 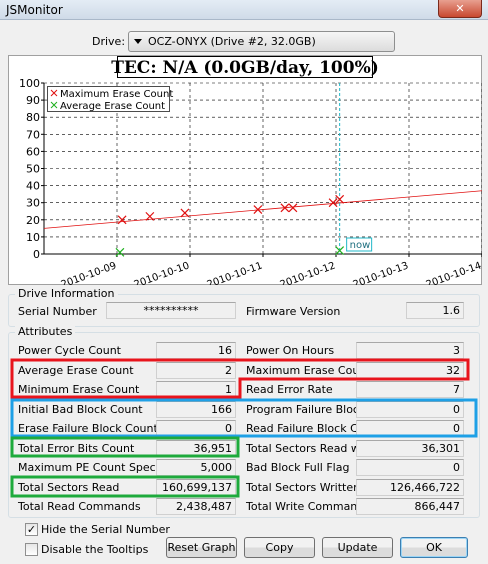 I want to click on y-tick-label: 0, so click(x=36, y=254).